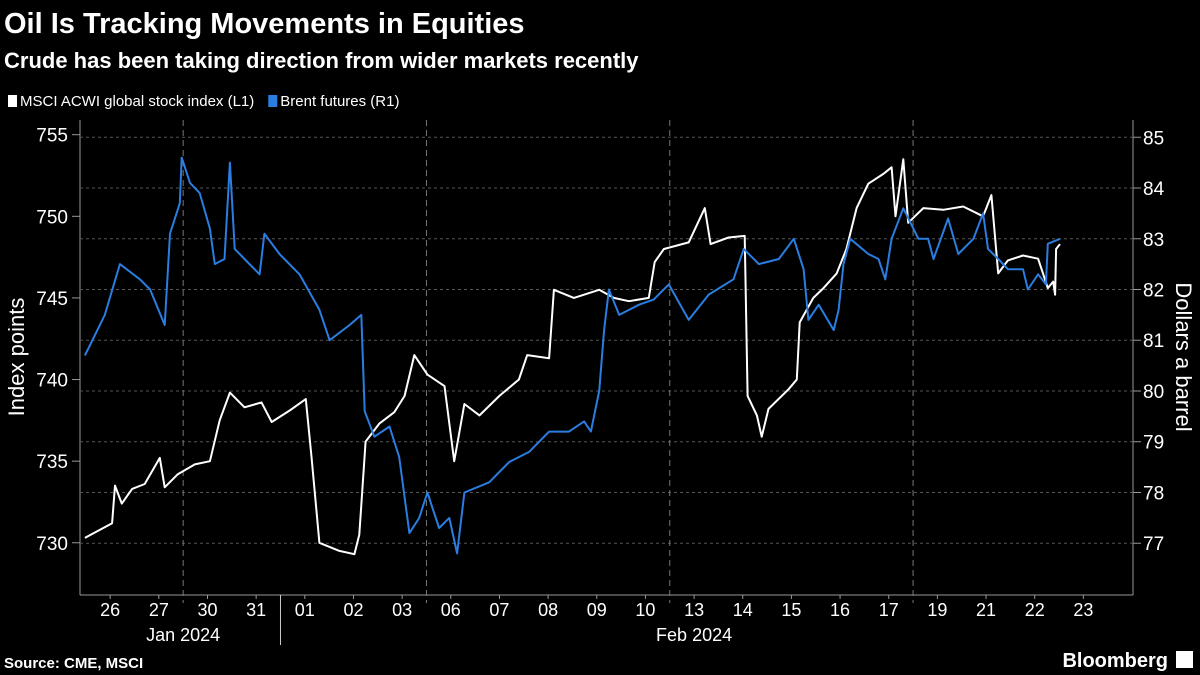  What do you see at coordinates (1083, 610) in the screenshot?
I see `x-tick-label: 23` at bounding box center [1083, 610].